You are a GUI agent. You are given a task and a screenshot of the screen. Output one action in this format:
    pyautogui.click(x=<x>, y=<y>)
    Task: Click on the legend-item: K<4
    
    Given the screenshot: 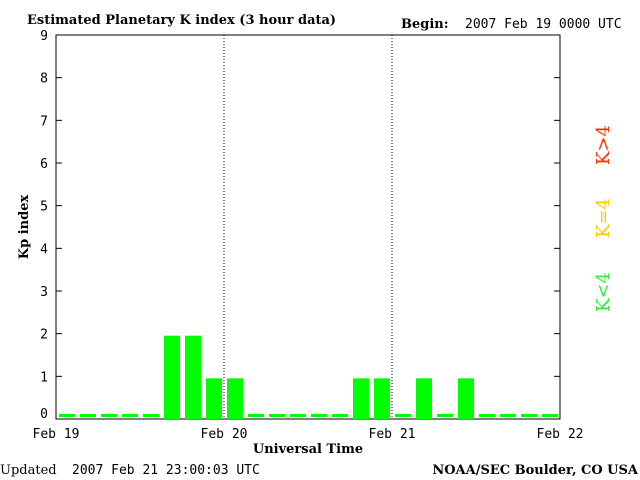 What is the action you would take?
    pyautogui.click(x=603, y=292)
    